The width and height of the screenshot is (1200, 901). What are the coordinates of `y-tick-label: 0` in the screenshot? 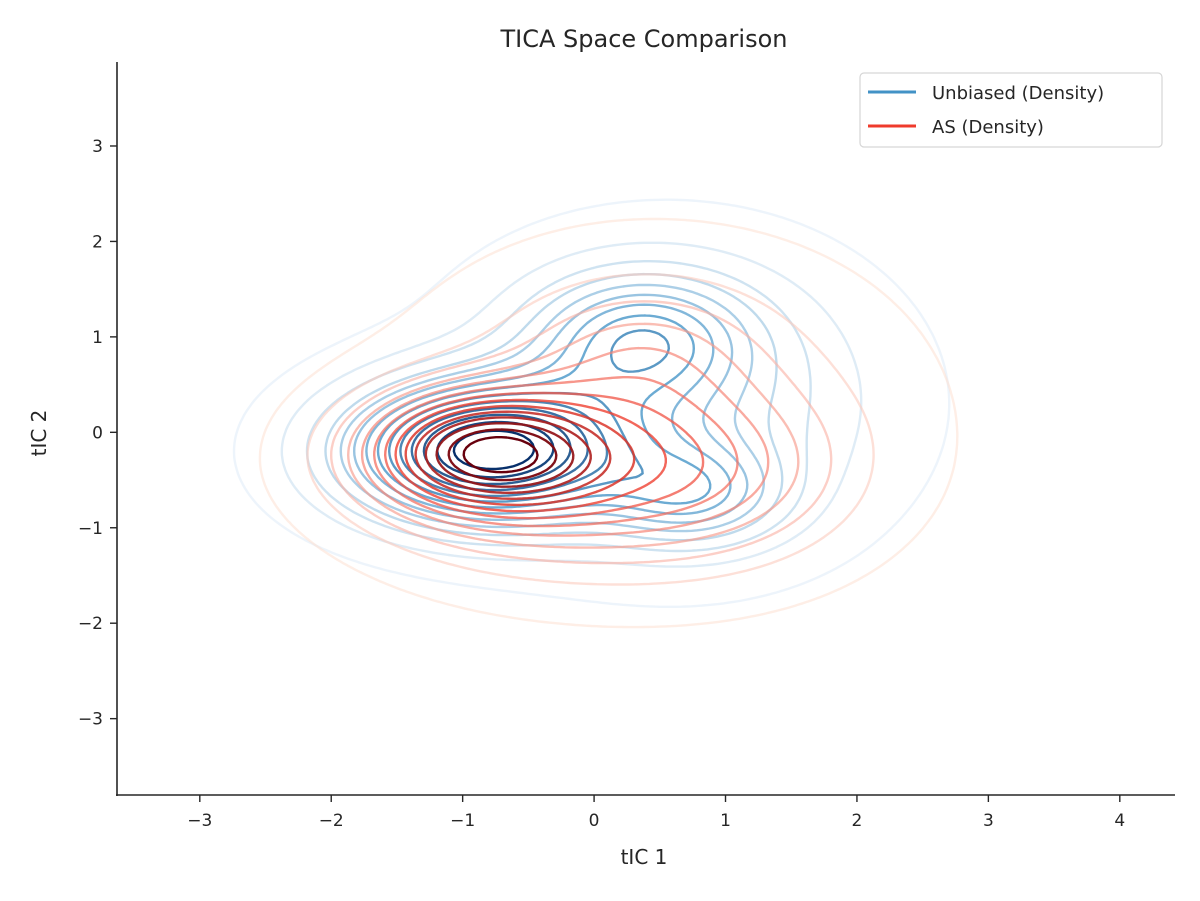 It's located at (97, 433).